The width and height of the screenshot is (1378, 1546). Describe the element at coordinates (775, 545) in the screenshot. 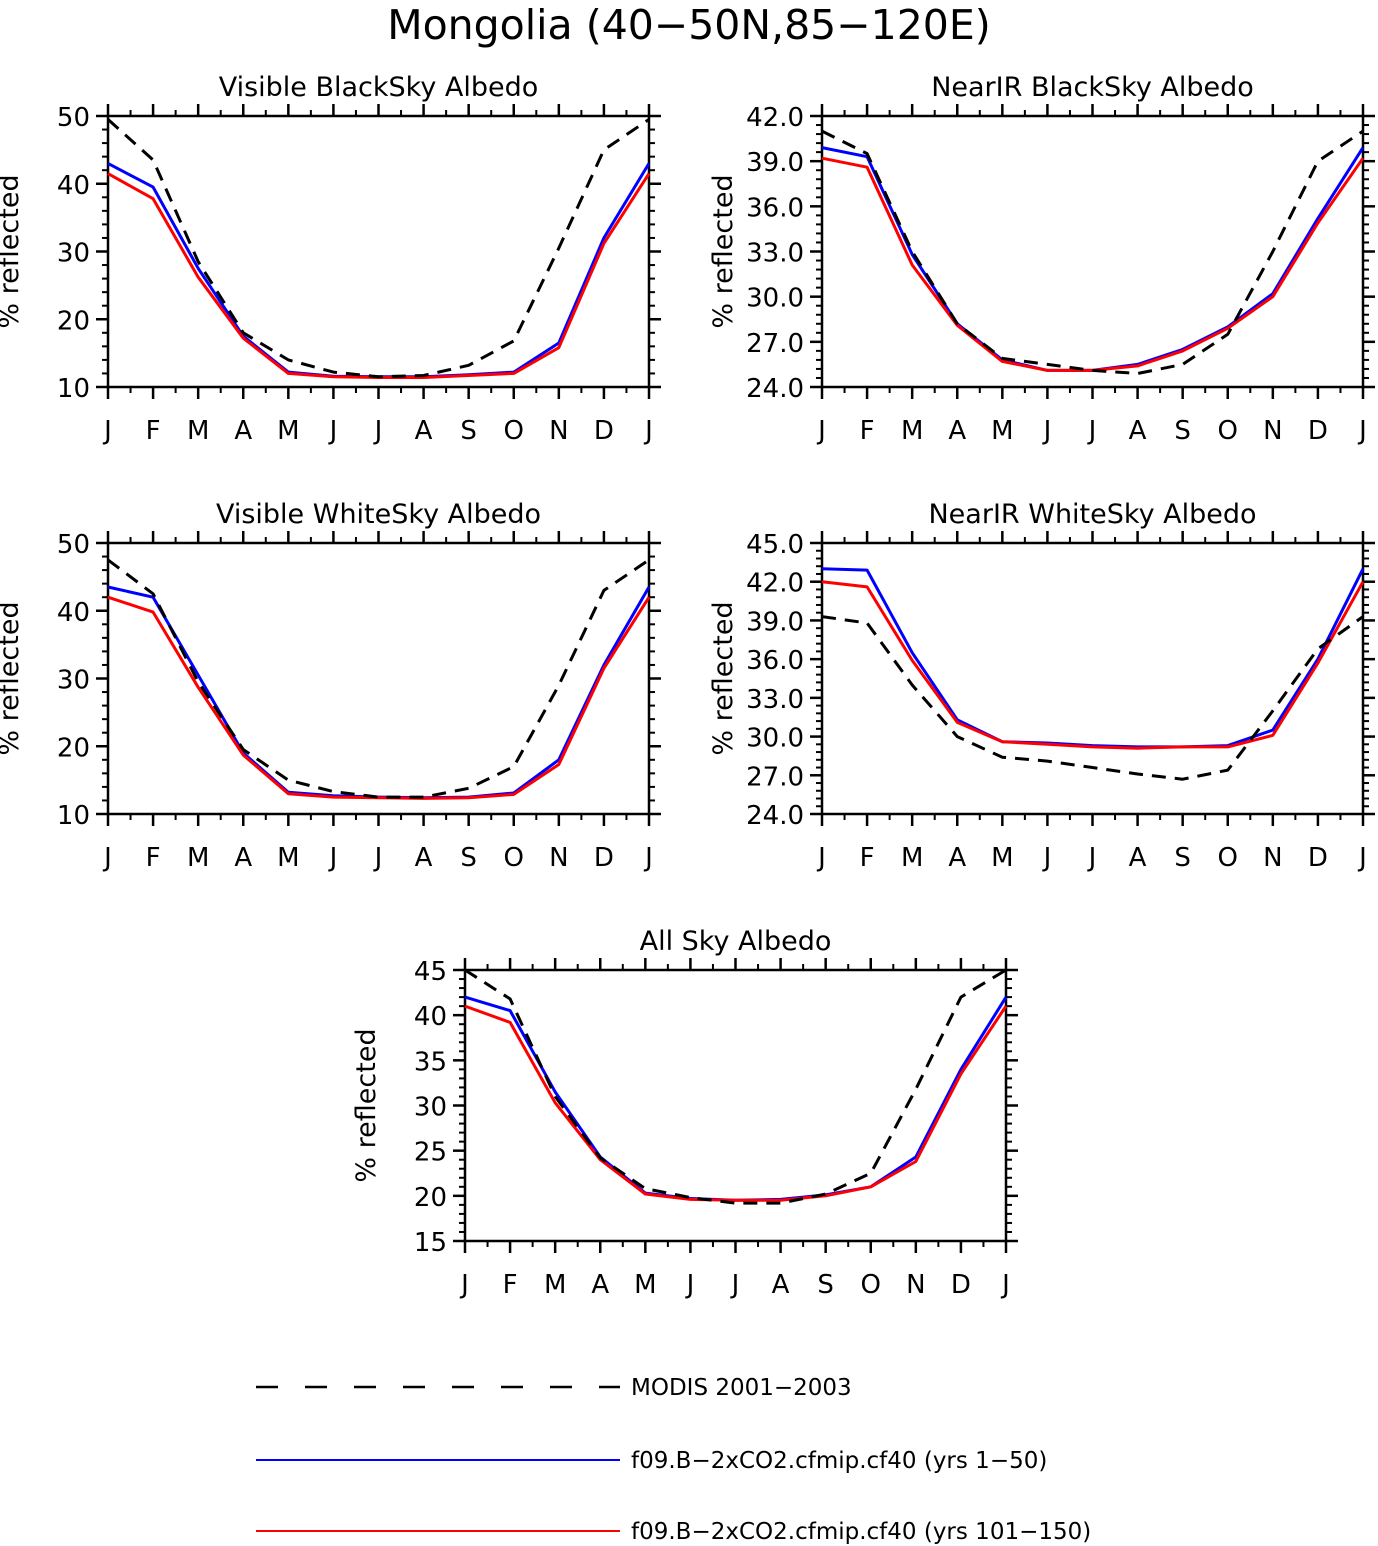

I see `y-tick-label: 45.0` at that location.